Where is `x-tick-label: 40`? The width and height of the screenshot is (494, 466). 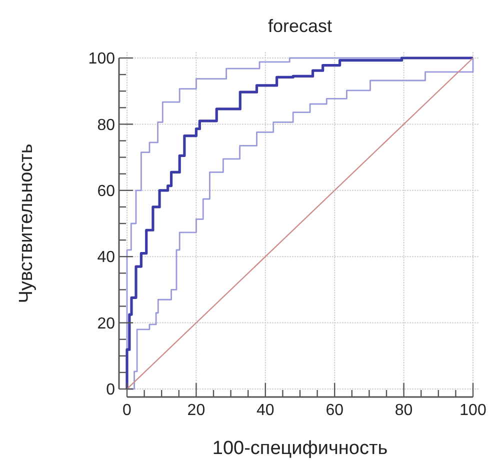 x-tick-label: 40 is located at coordinates (265, 410).